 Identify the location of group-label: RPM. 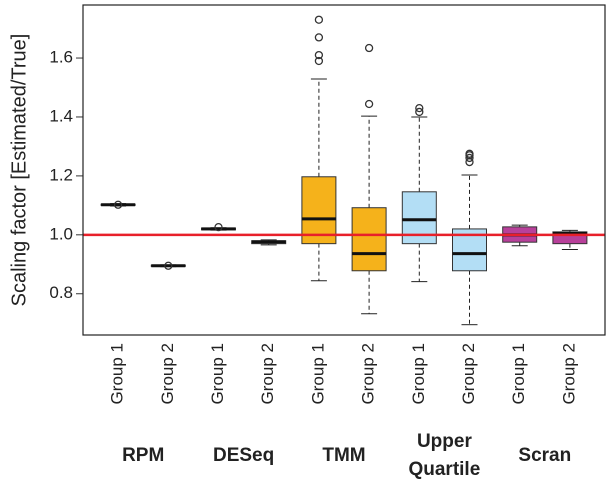
(143, 455).